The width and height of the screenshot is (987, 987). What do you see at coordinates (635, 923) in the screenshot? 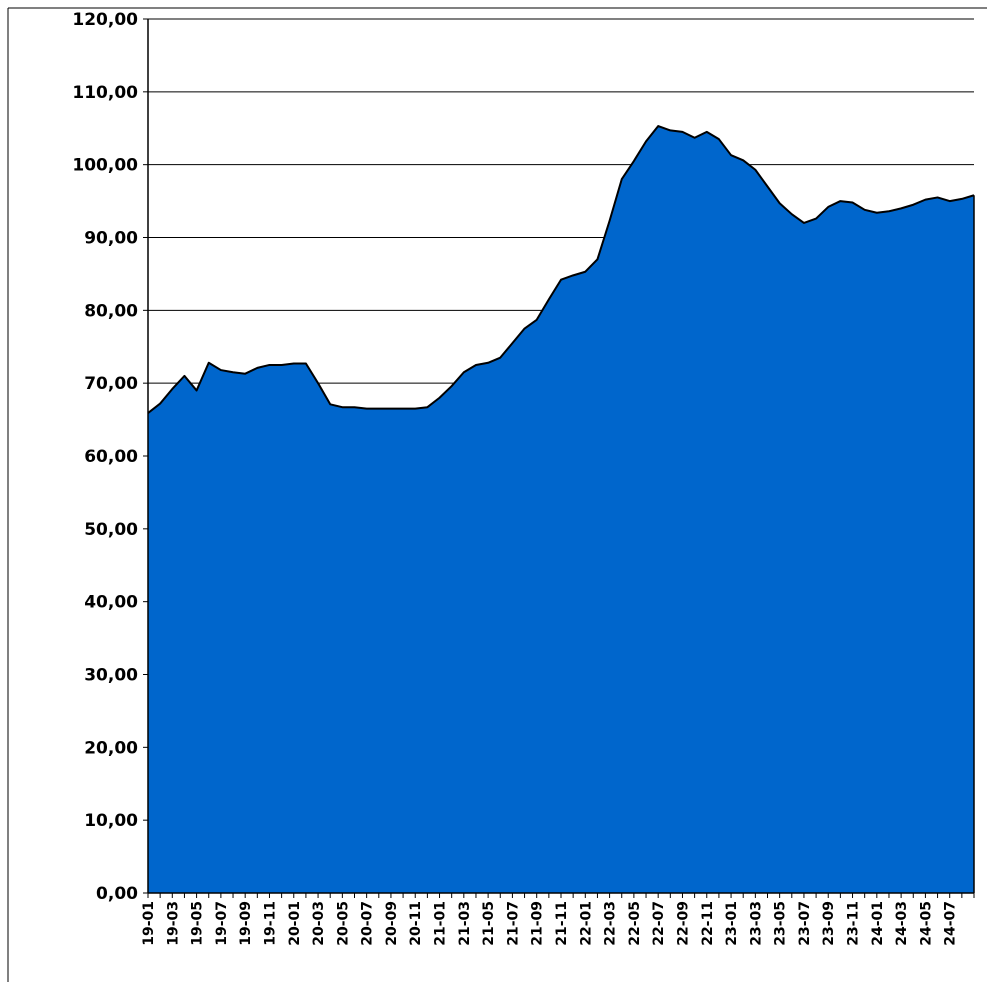
I see `x-tick-label: 22-05` at bounding box center [635, 923].